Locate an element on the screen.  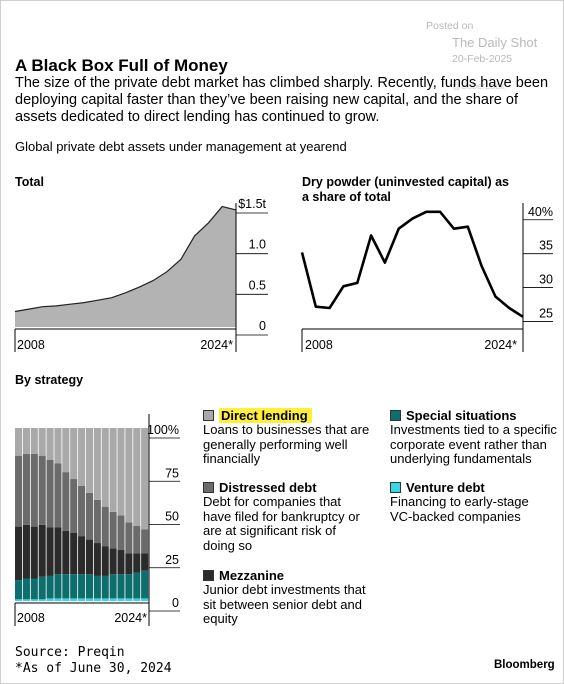
mezzanine-swatch is located at coordinates (208, 575).